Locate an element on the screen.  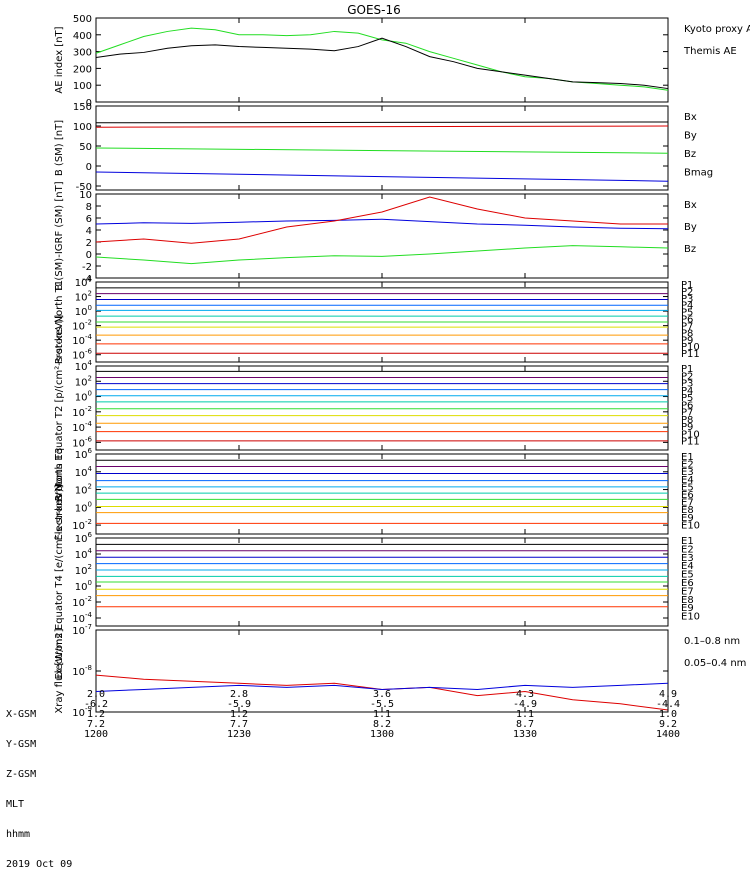
footer-column: 3.6 -5.5 1.1 8.2 1300 is located at coordinates (382, 715).